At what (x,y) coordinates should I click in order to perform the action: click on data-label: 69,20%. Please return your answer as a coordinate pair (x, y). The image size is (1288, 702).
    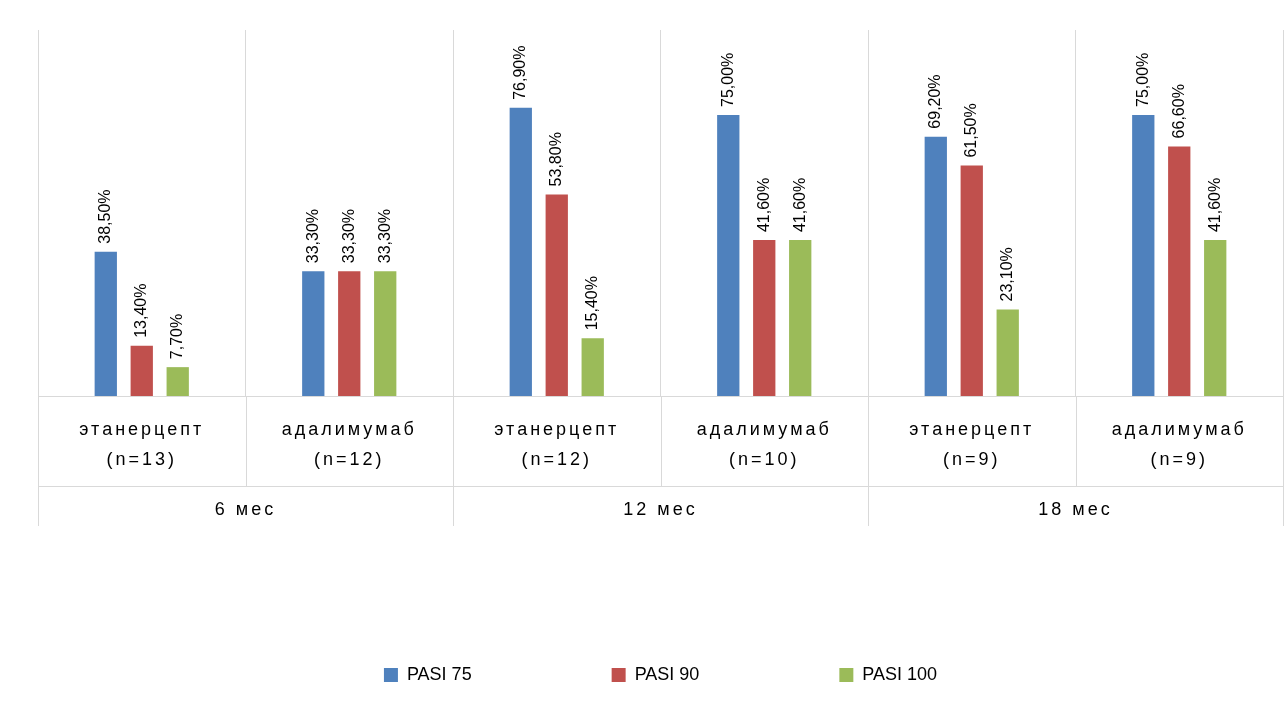
    Looking at the image, I should click on (935, 101).